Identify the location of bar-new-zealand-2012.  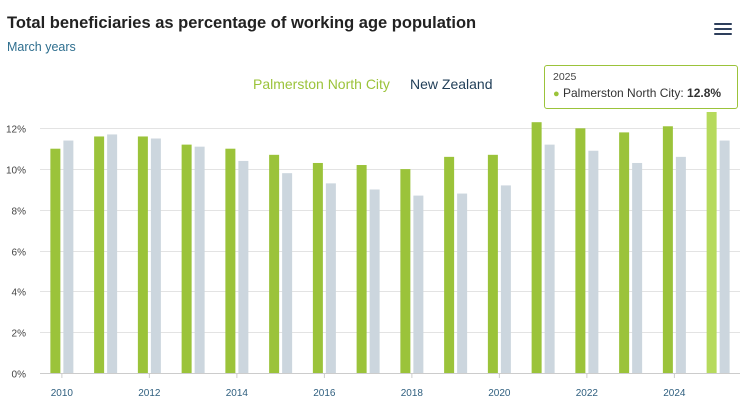
(155, 255).